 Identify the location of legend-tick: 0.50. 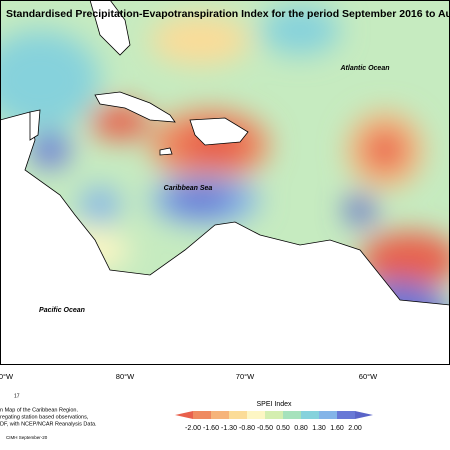
(283, 428).